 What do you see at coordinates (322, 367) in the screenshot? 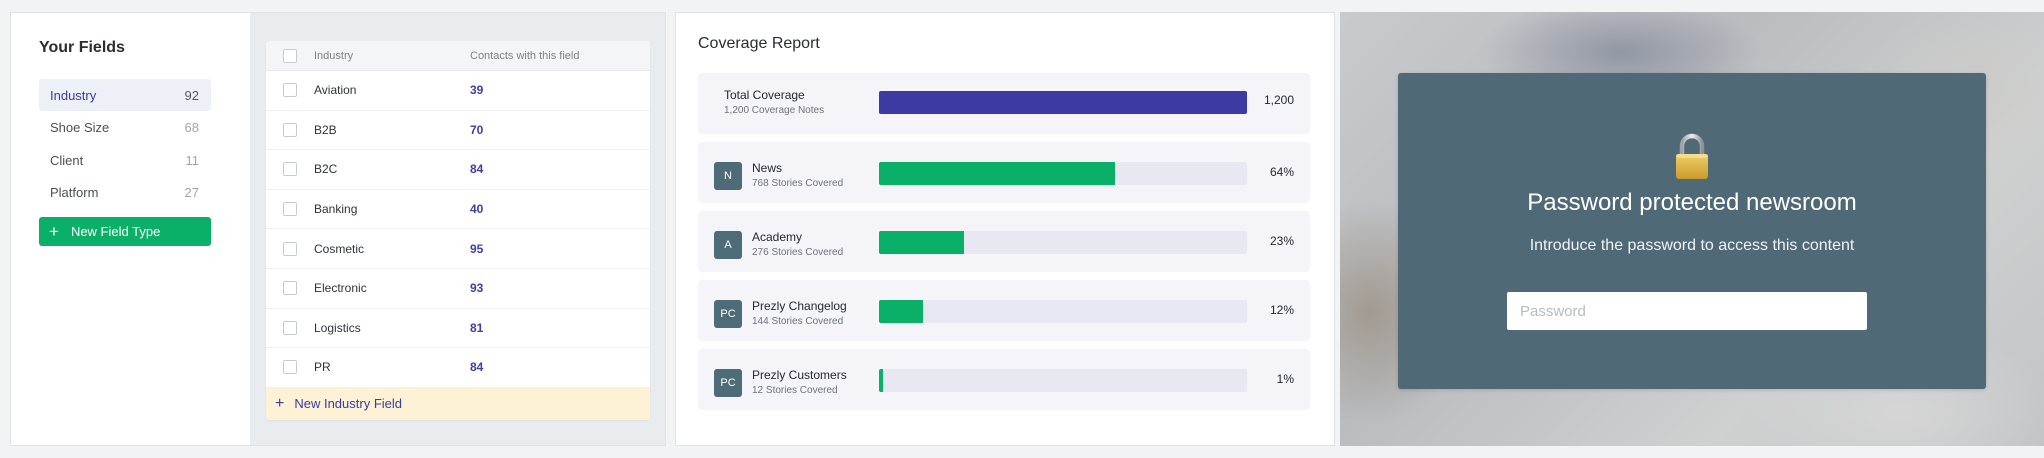
I see `industry-name: PR` at bounding box center [322, 367].